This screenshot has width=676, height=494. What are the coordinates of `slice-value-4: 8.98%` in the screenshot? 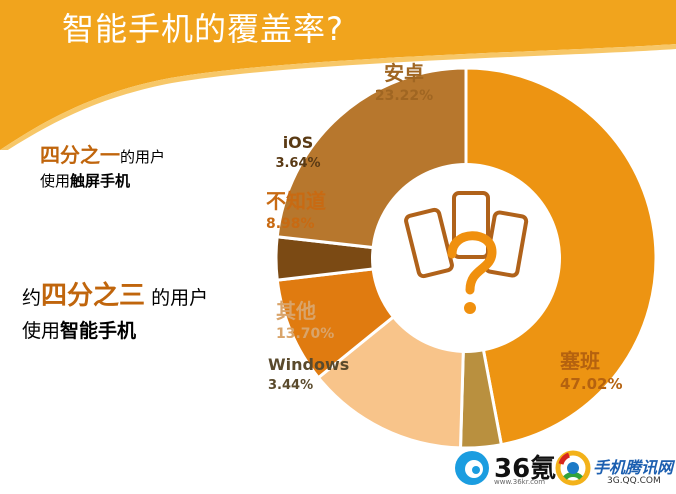 It's located at (290, 224).